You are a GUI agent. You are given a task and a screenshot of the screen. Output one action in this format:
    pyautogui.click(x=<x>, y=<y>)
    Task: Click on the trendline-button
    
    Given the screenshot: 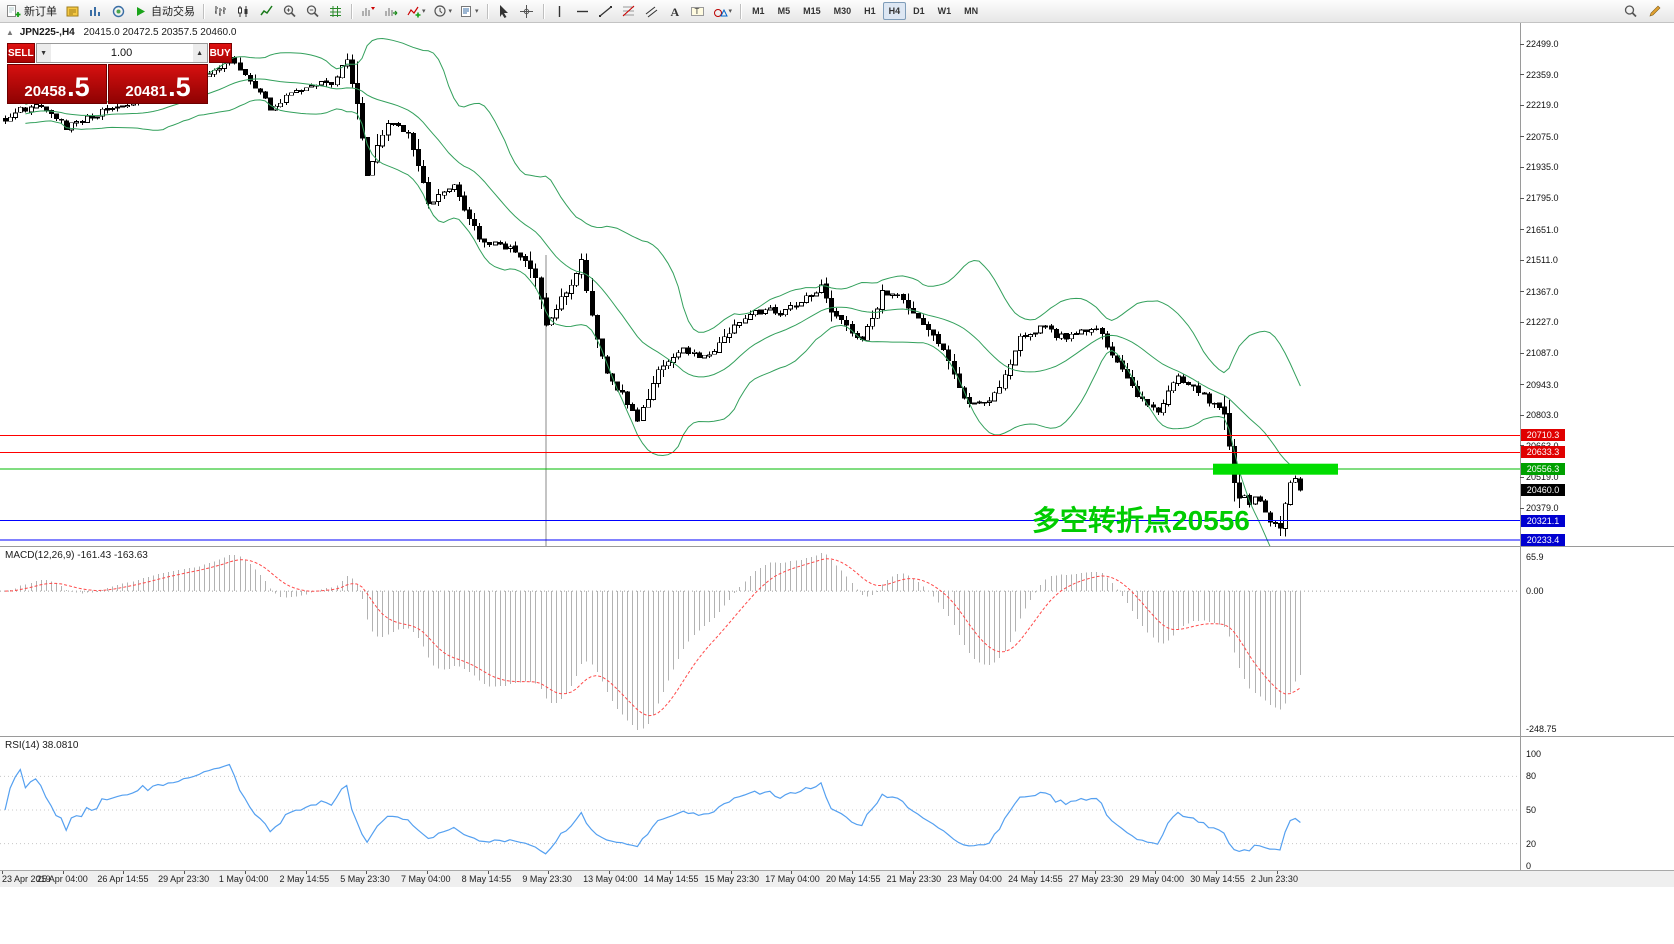 What is the action you would take?
    pyautogui.click(x=606, y=11)
    